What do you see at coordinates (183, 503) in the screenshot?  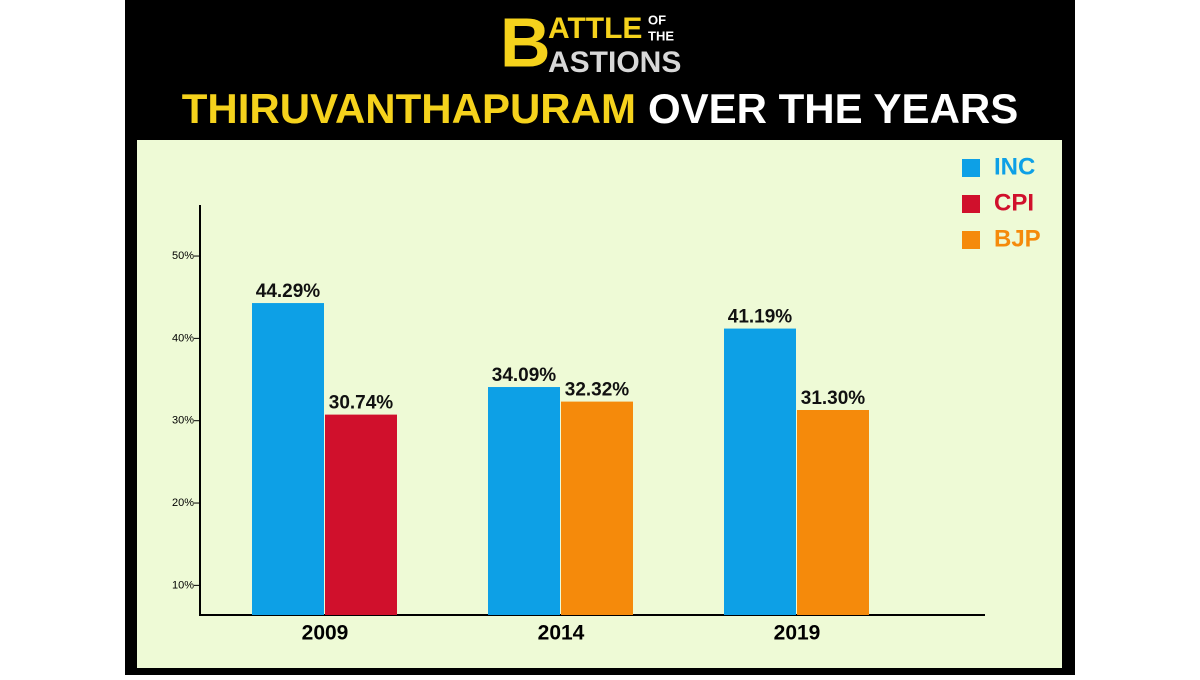 I see `y-tick-label: 20%` at bounding box center [183, 503].